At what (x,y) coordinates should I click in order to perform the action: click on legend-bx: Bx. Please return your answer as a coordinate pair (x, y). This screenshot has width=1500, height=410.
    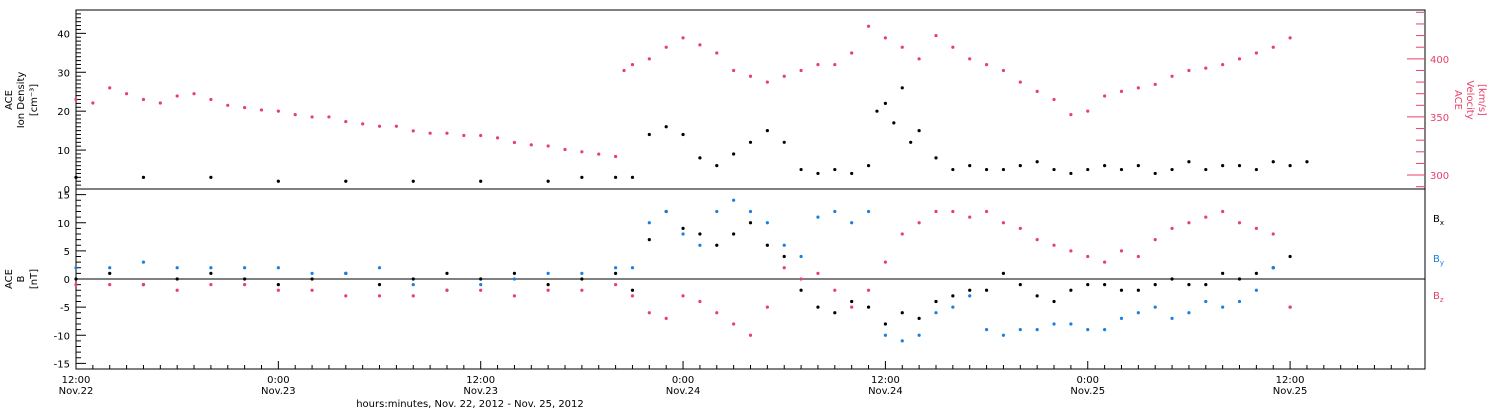
    Looking at the image, I should click on (1438, 220).